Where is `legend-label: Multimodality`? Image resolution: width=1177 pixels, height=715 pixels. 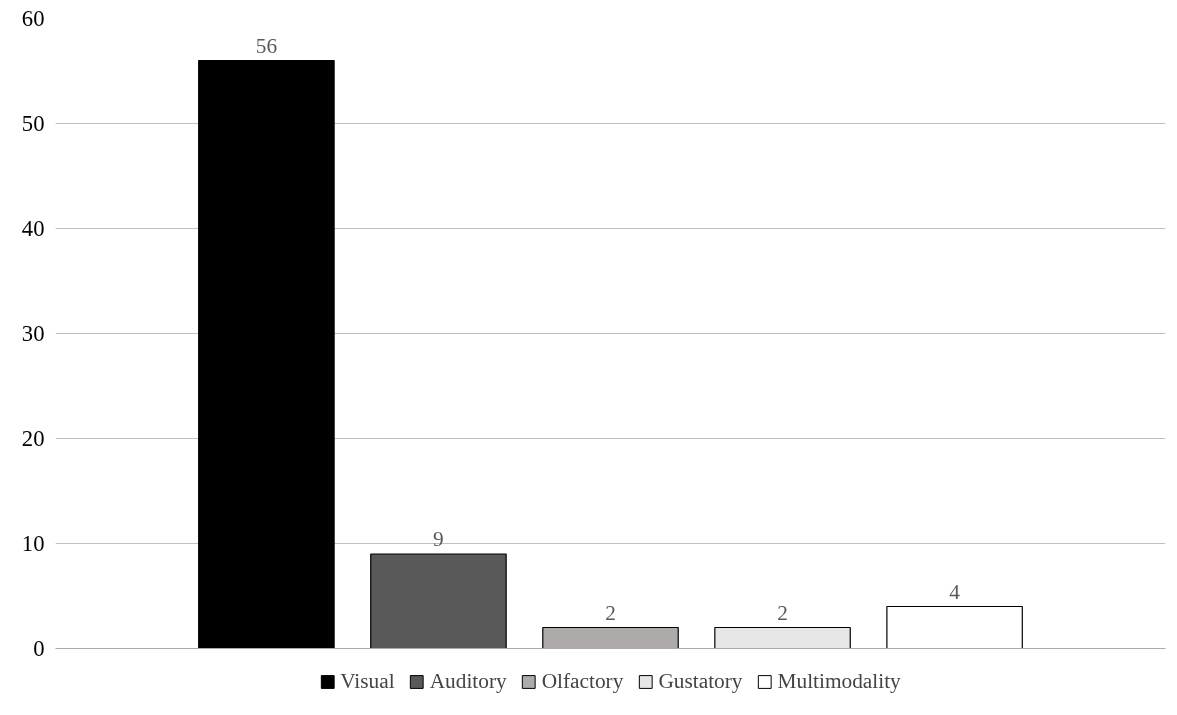 legend-label: Multimodality is located at coordinates (839, 681).